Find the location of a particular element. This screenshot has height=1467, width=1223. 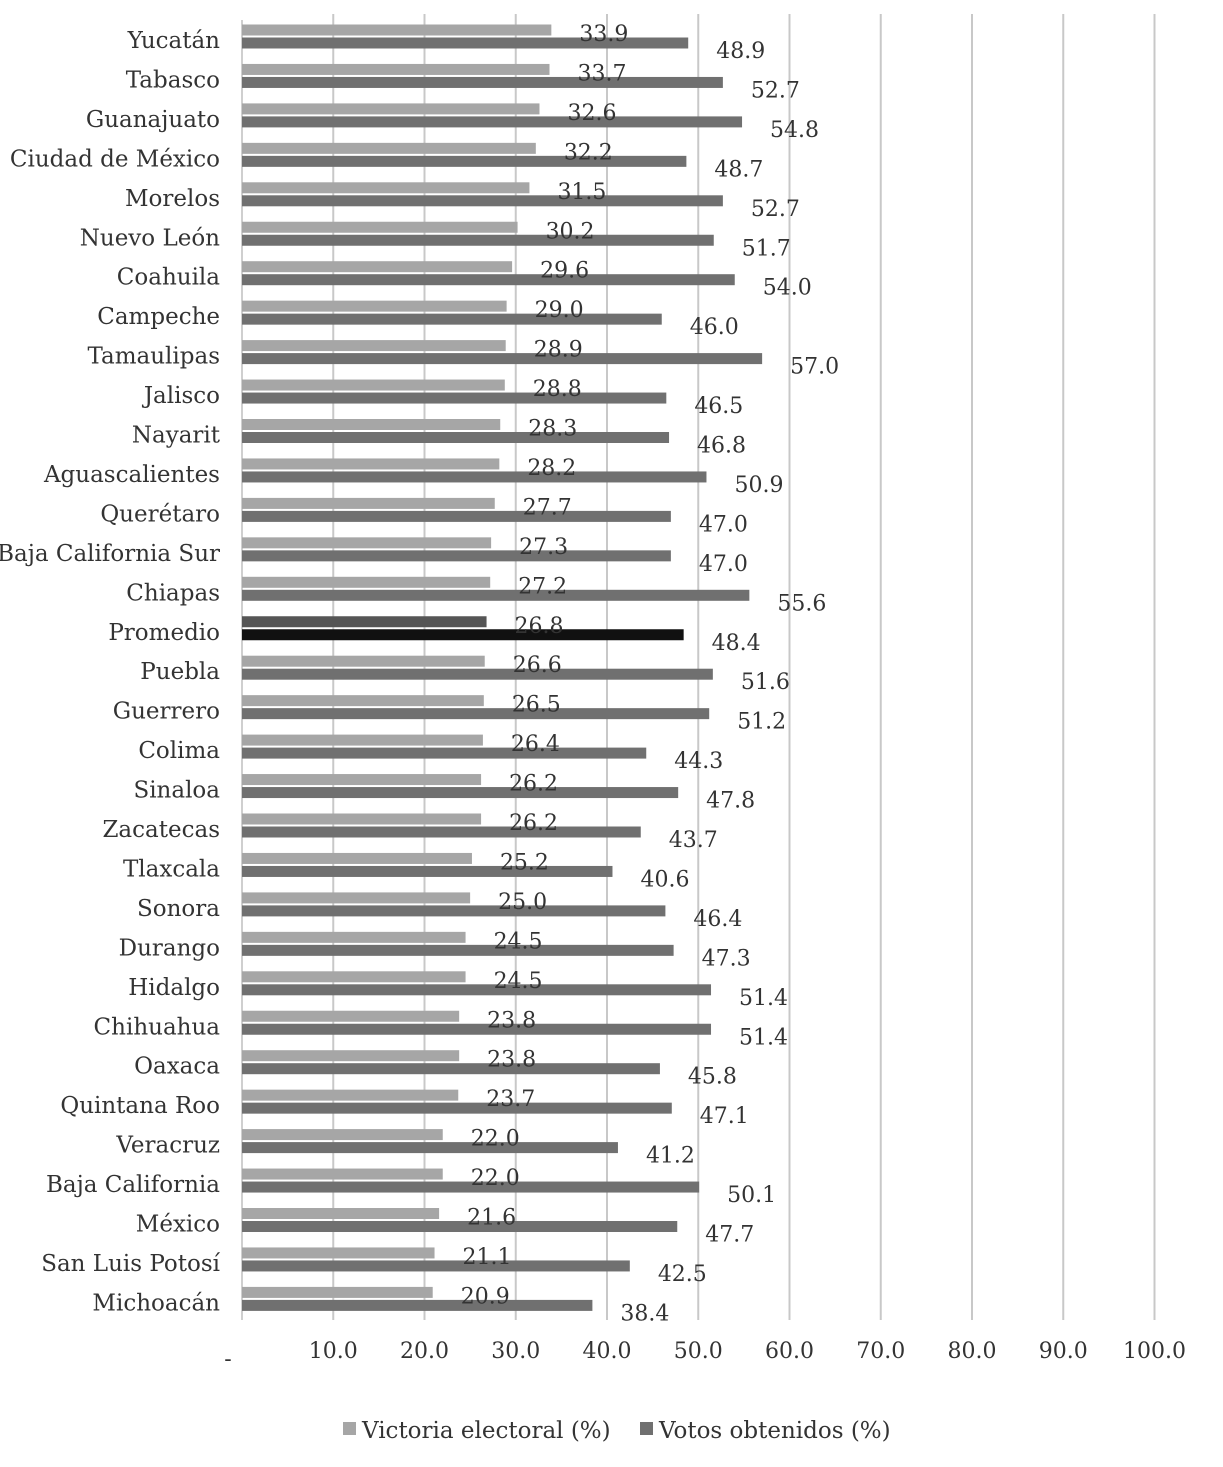

x-tick-label-50: 50.0 is located at coordinates (698, 1351).